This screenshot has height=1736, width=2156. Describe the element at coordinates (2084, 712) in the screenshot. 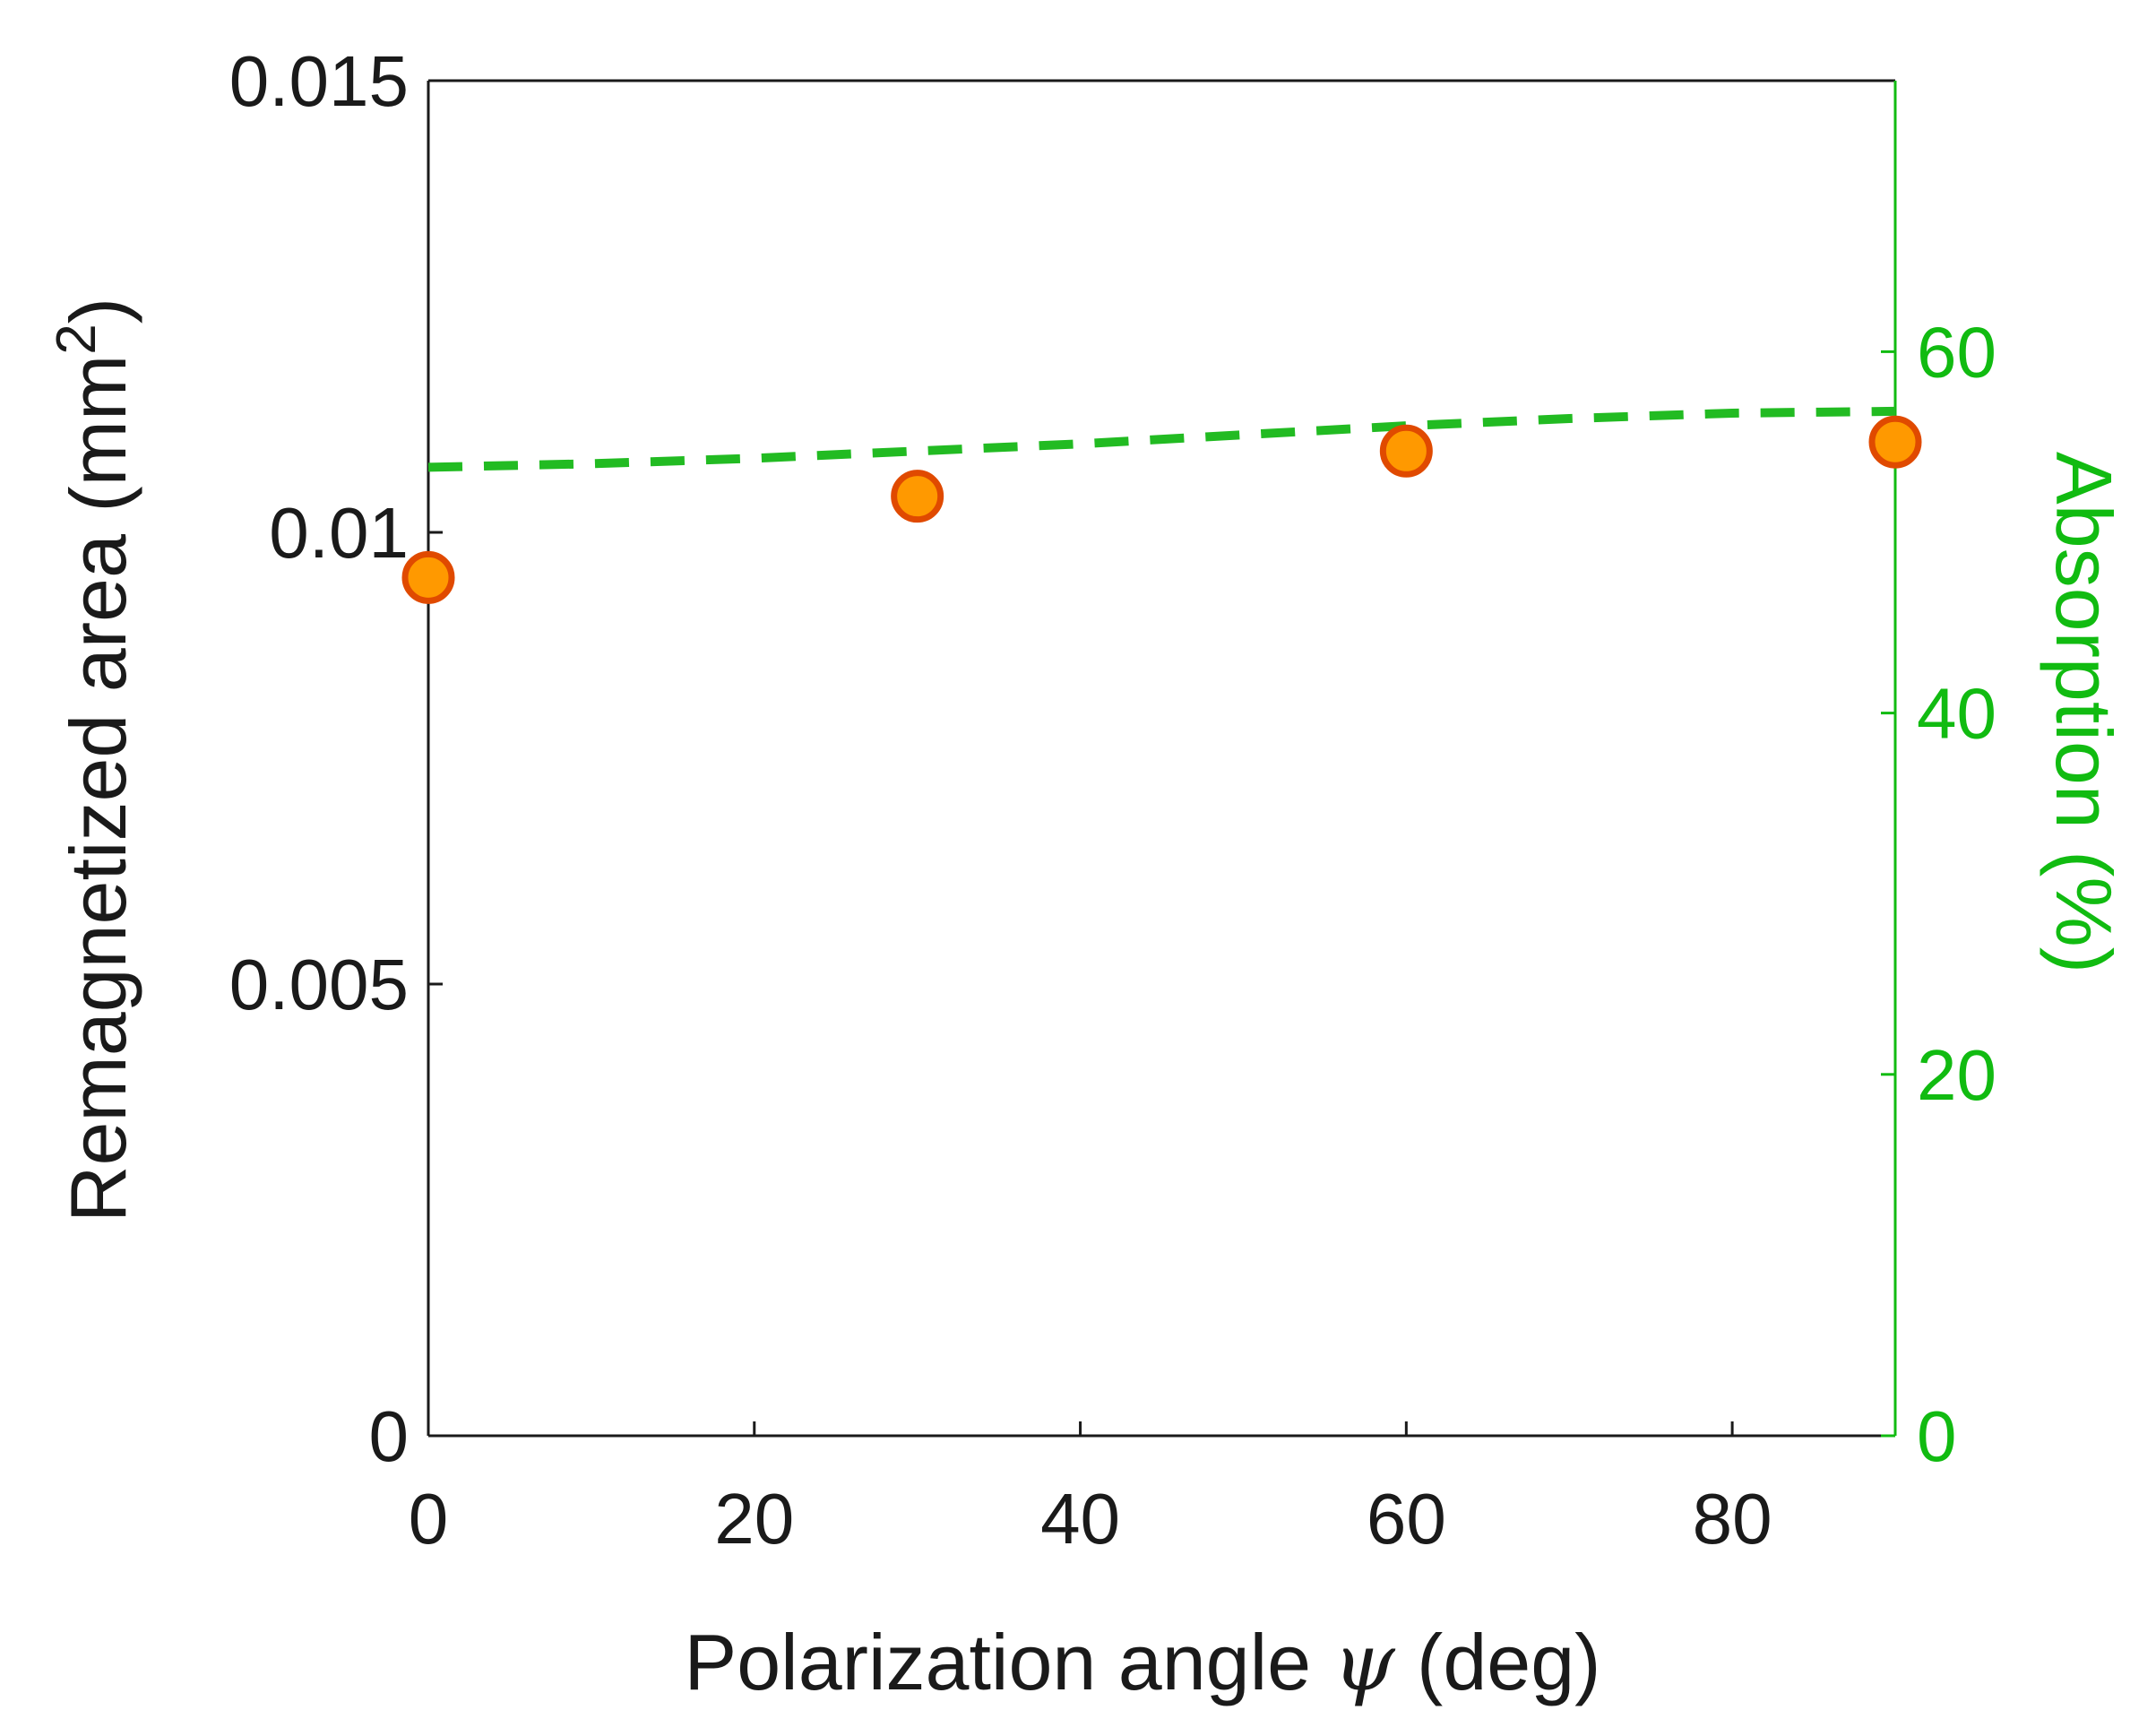

I see `y-axis-title-right: Absorption (%)` at that location.